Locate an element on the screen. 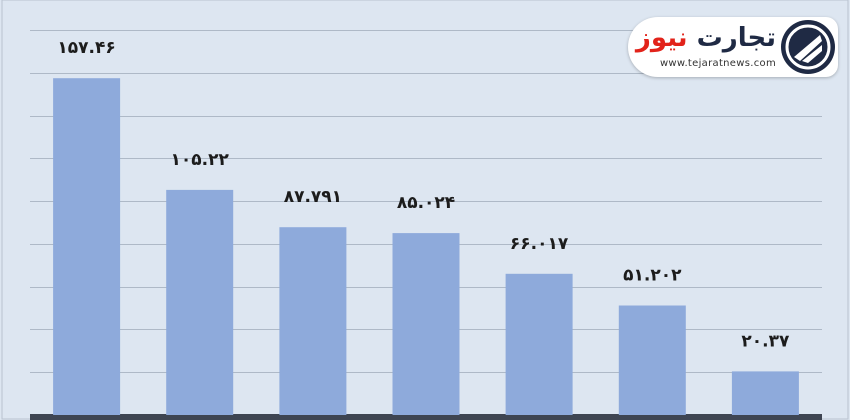  tejarat-news-logo: تجارت نیوز www.tejaratnews.com is located at coordinates (733, 47).